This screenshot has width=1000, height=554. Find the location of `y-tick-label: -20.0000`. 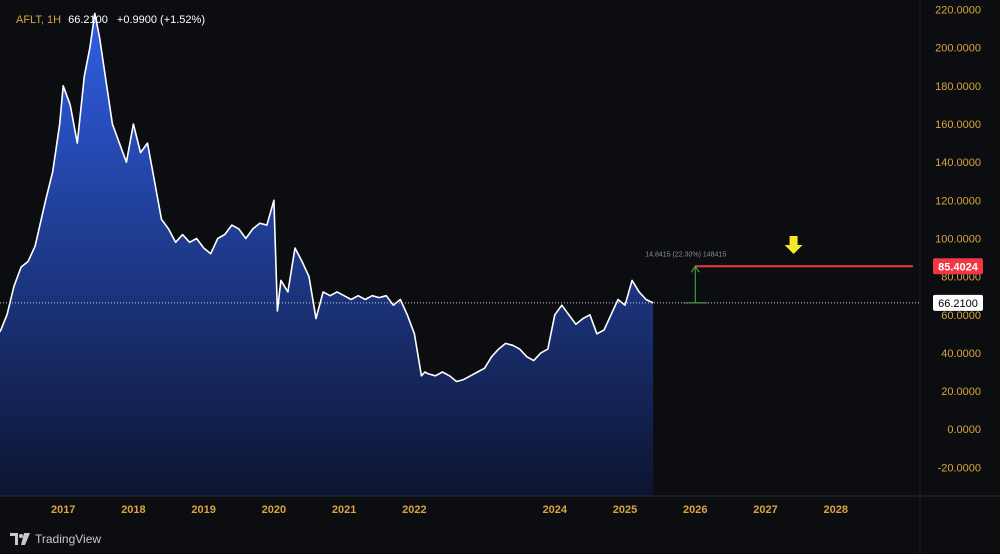

y-tick-label: -20.0000 is located at coordinates (959, 468).